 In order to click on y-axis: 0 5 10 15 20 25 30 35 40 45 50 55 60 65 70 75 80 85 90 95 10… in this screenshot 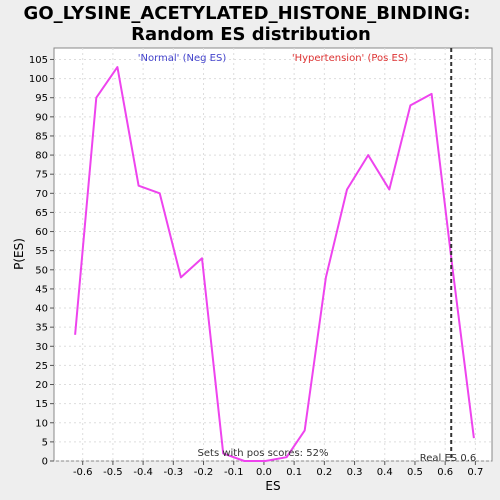, I will do `click(41, 261)`.